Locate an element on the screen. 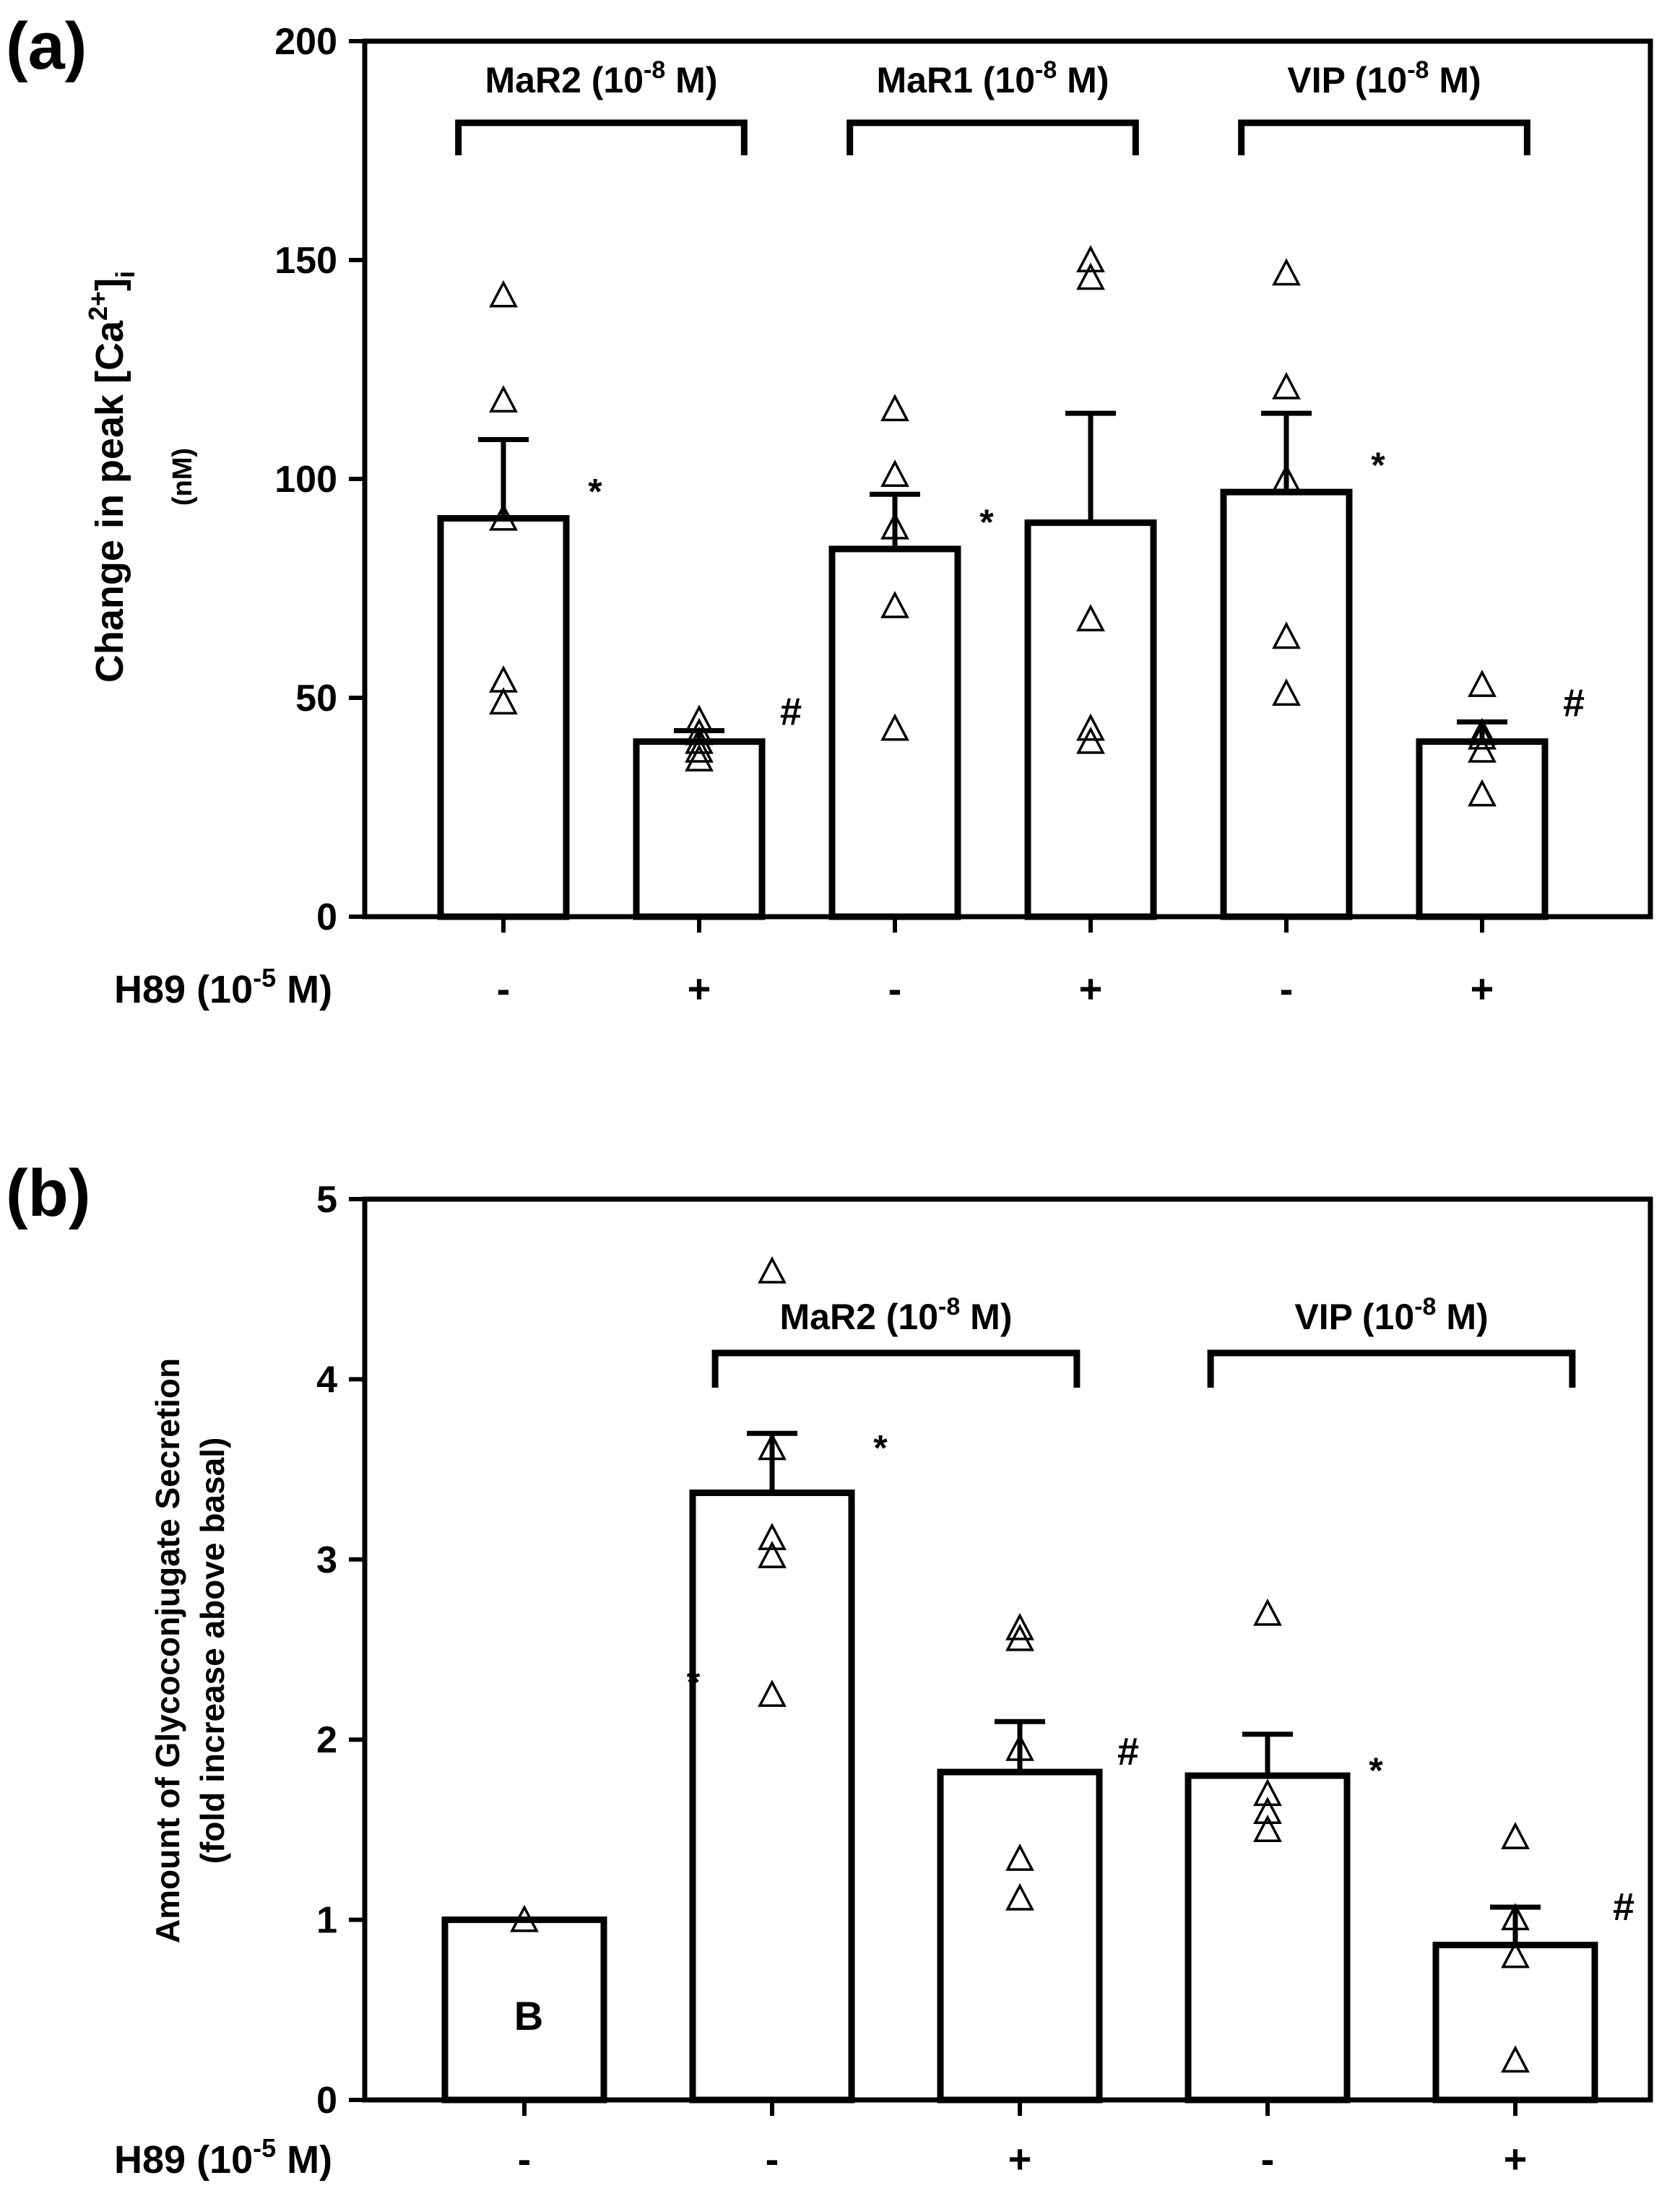 The width and height of the screenshot is (1680, 2196). panel-b-group-brackets: MaR2 (10-8 M) VIP (10-8 M) is located at coordinates (1143, 1340).